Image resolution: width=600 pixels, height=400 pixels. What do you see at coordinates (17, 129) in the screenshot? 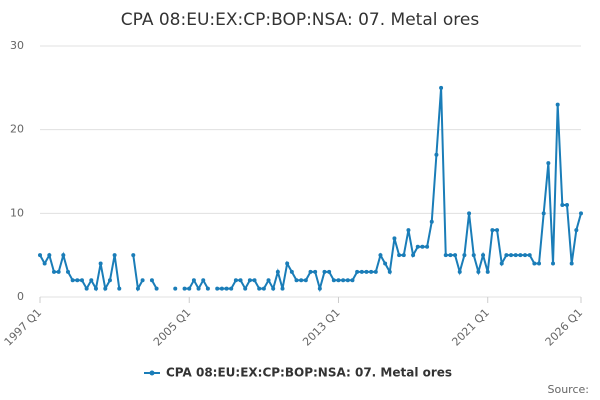
I see `y-tick-label: 20` at bounding box center [17, 129].